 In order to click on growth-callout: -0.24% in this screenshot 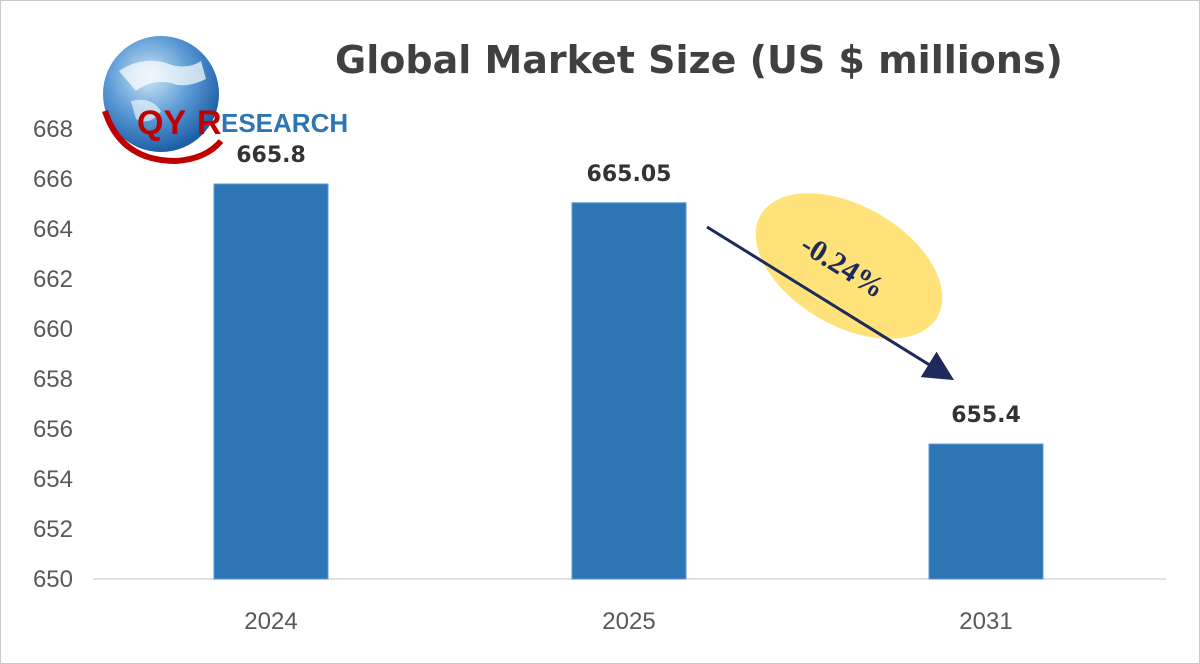, I will do `click(830, 287)`.